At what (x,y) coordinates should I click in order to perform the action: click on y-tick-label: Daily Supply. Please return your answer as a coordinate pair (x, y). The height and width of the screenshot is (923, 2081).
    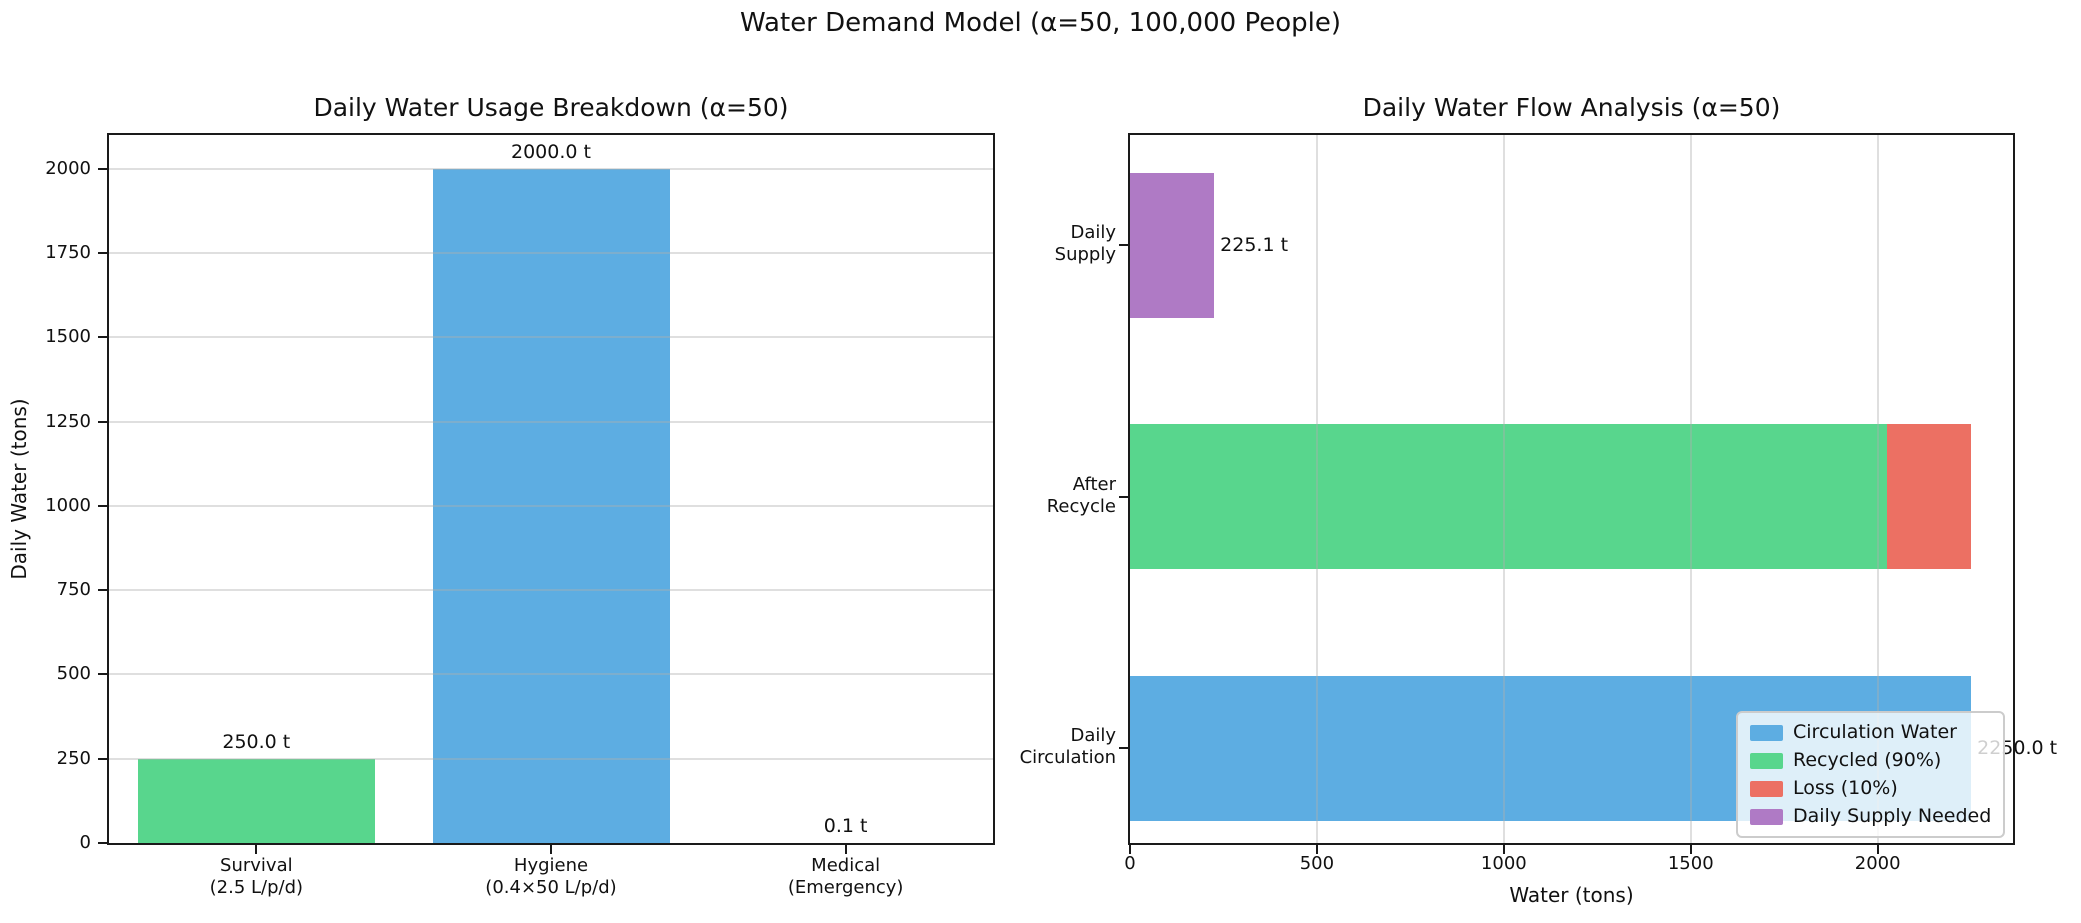
    Looking at the image, I should click on (1085, 244).